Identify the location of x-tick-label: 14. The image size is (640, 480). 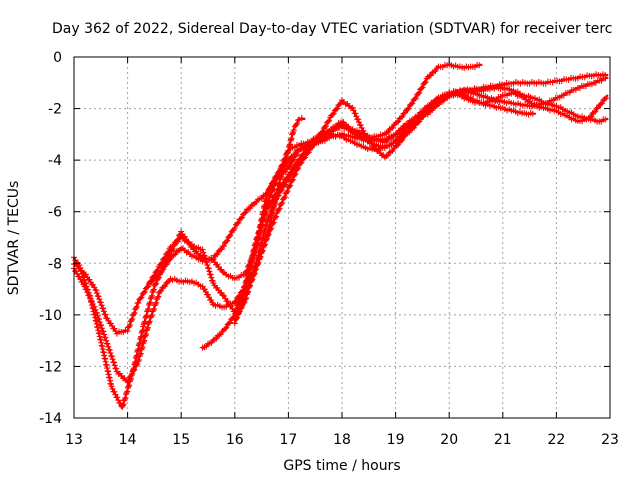
(128, 440).